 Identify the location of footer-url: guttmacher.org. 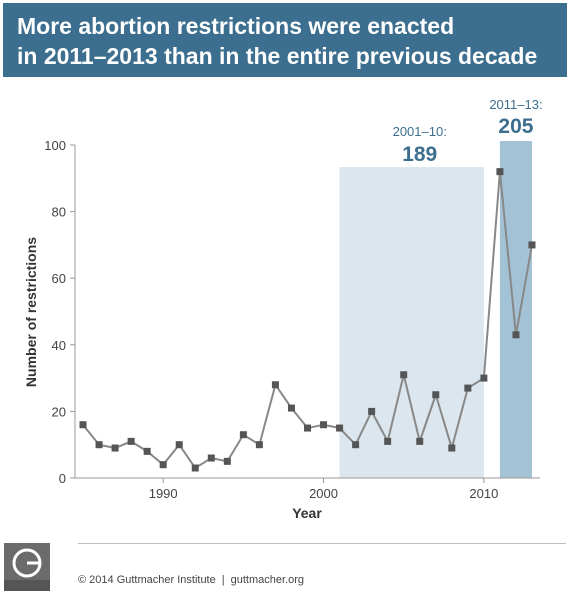
(267, 580).